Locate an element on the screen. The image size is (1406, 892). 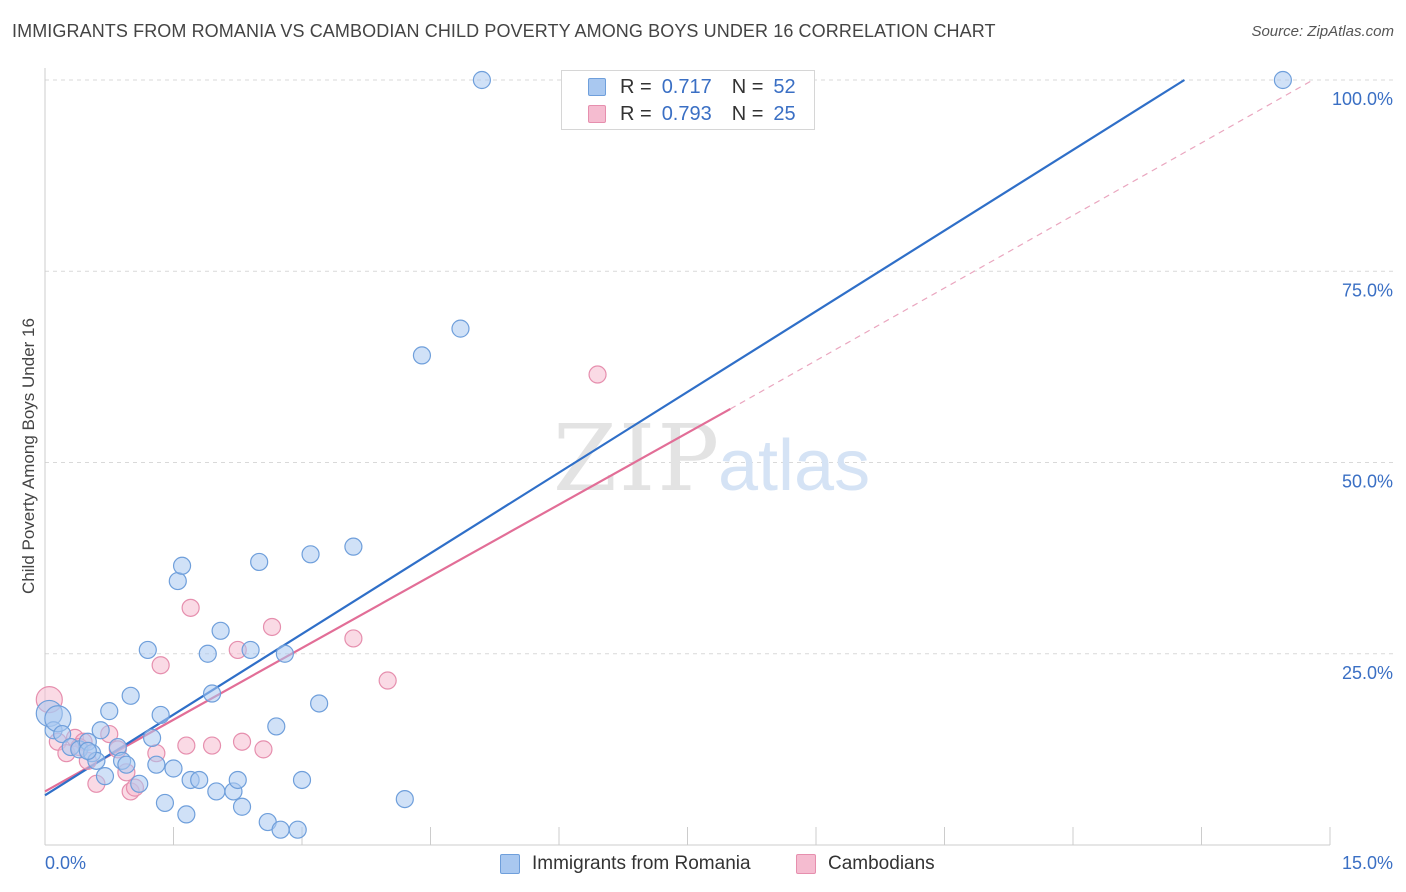
source-label: Source: ZipAtlas.com is located at coordinates (1322, 31).